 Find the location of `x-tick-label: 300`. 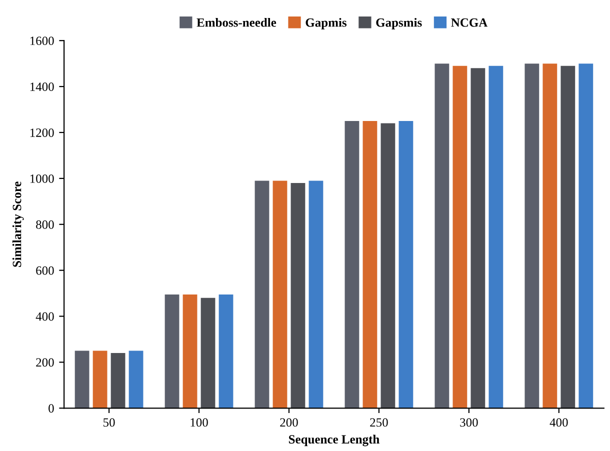

x-tick-label: 300 is located at coordinates (469, 422).